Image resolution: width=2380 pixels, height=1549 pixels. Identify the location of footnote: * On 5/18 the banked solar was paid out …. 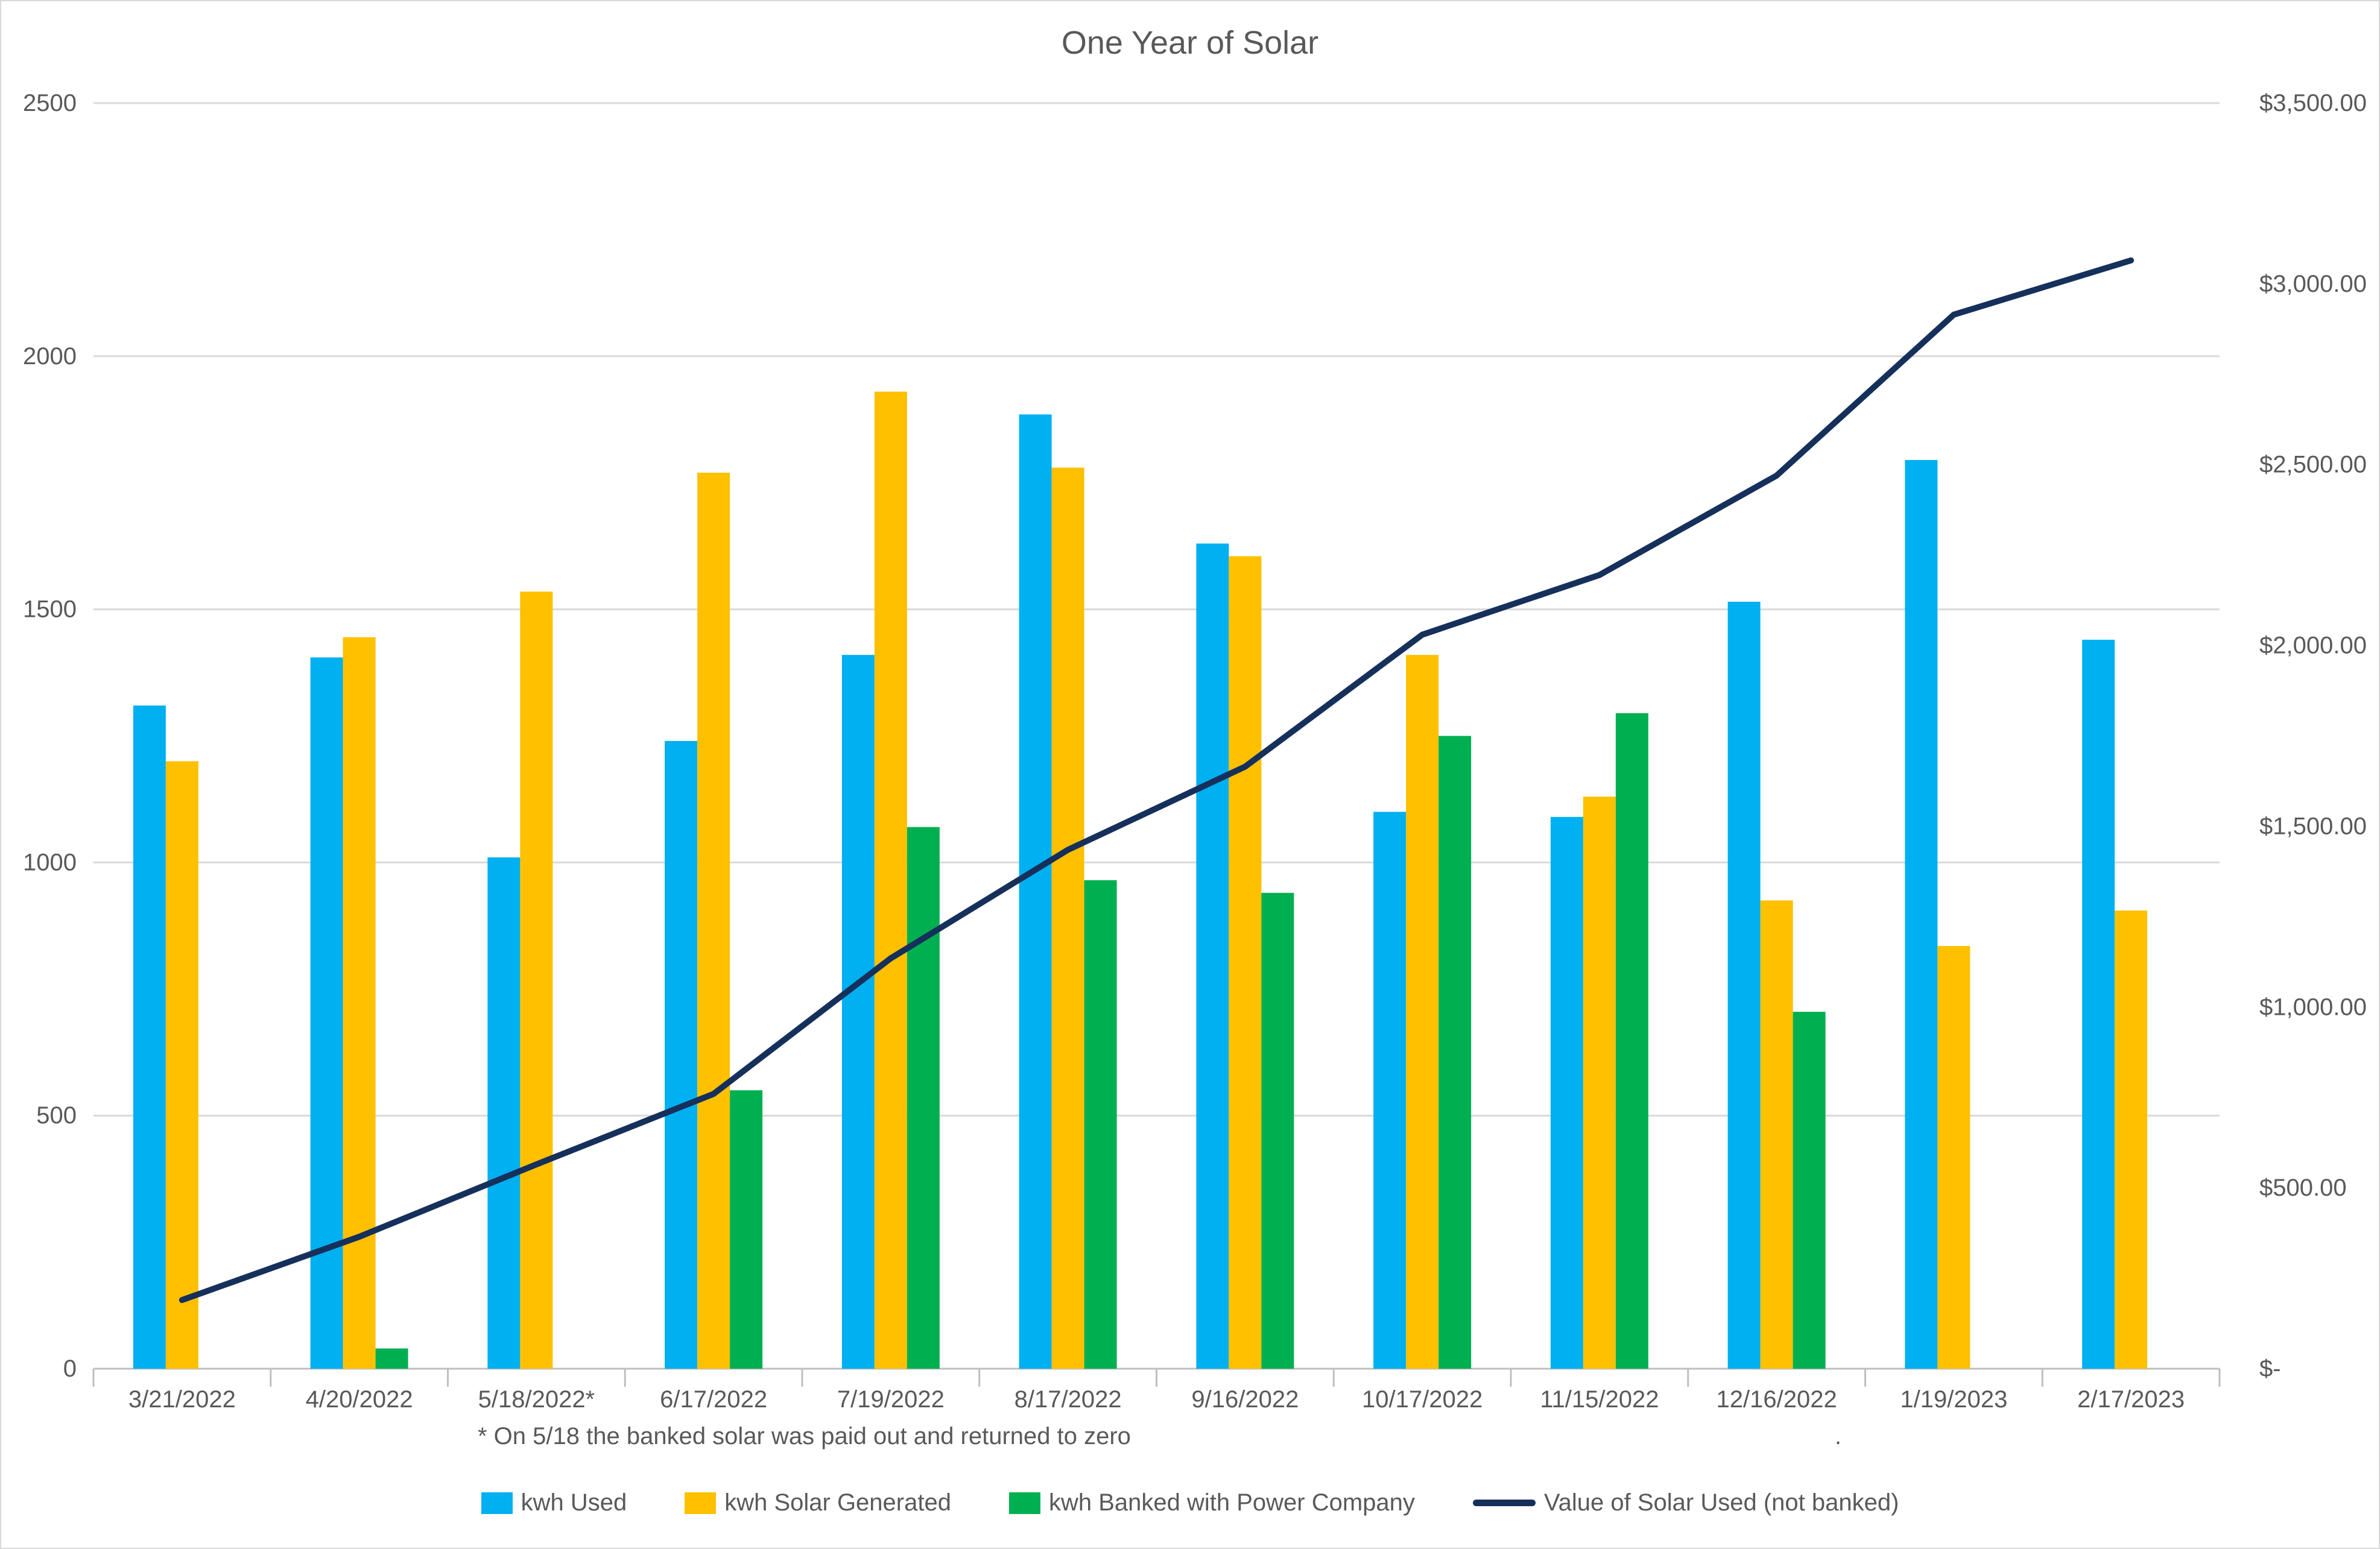
(805, 1437).